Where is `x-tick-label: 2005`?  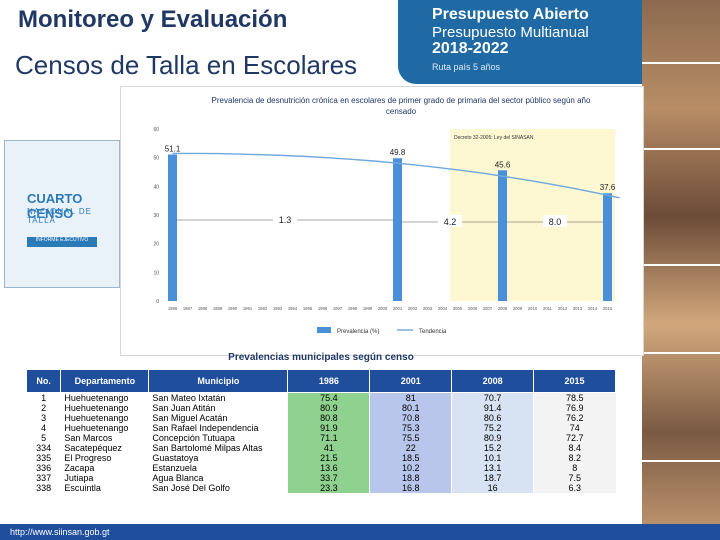
x-tick-label: 2005 is located at coordinates (458, 308).